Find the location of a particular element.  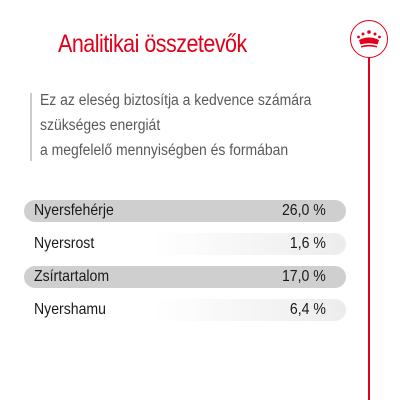

crown-logo is located at coordinates (369, 39).